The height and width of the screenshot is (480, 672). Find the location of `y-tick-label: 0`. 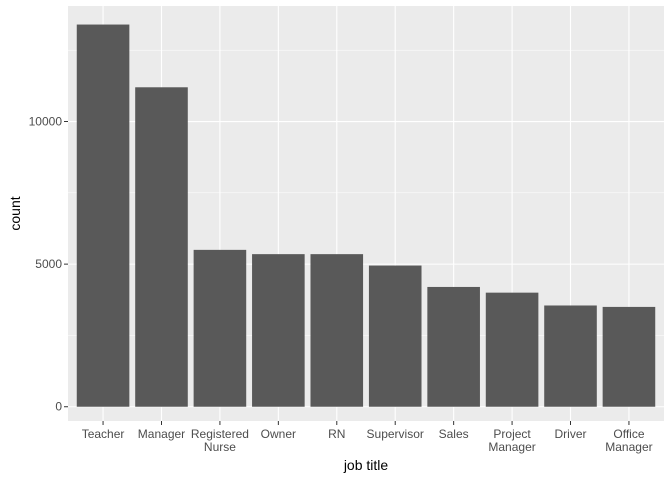

y-tick-label: 0 is located at coordinates (58, 407).